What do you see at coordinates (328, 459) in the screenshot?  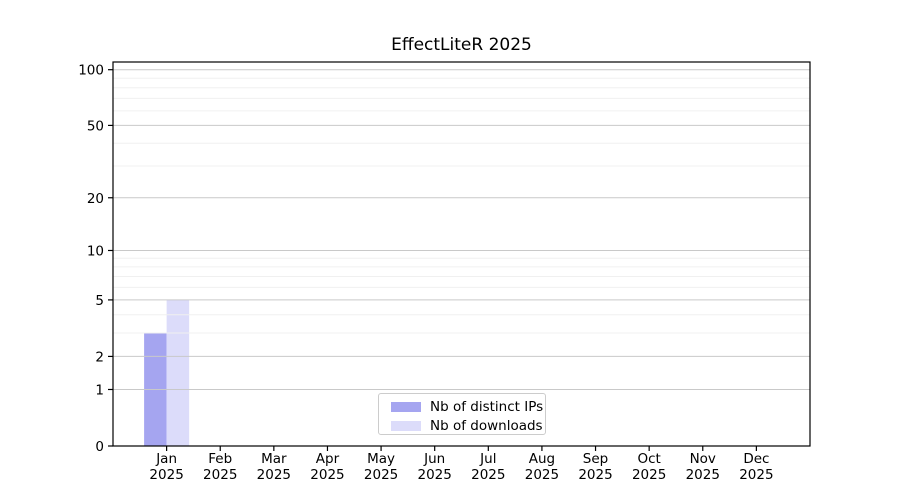 I see `x-tick-label-month: Apr` at bounding box center [328, 459].